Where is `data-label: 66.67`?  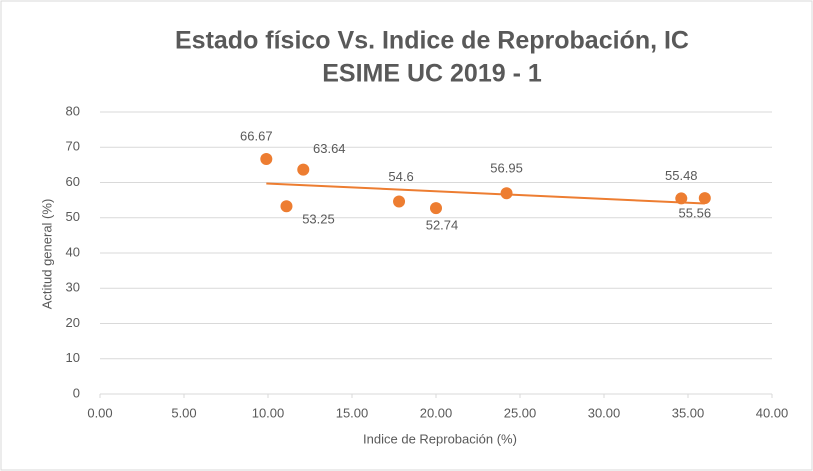 data-label: 66.67 is located at coordinates (256, 135).